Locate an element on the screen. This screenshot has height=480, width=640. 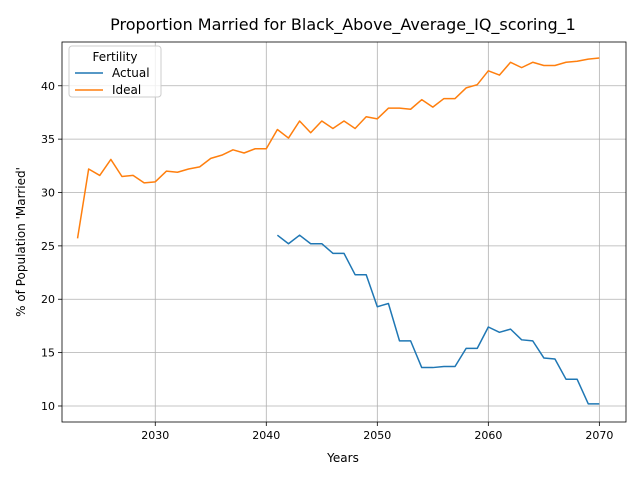
y-tick-label: 15 is located at coordinates (48, 353).